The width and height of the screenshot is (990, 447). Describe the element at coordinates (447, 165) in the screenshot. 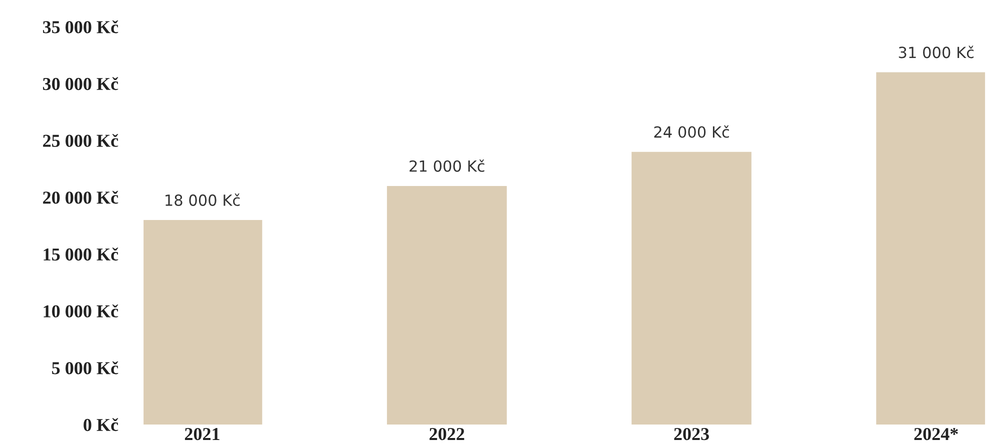

I see `data-label: 21 000 Kč` at that location.